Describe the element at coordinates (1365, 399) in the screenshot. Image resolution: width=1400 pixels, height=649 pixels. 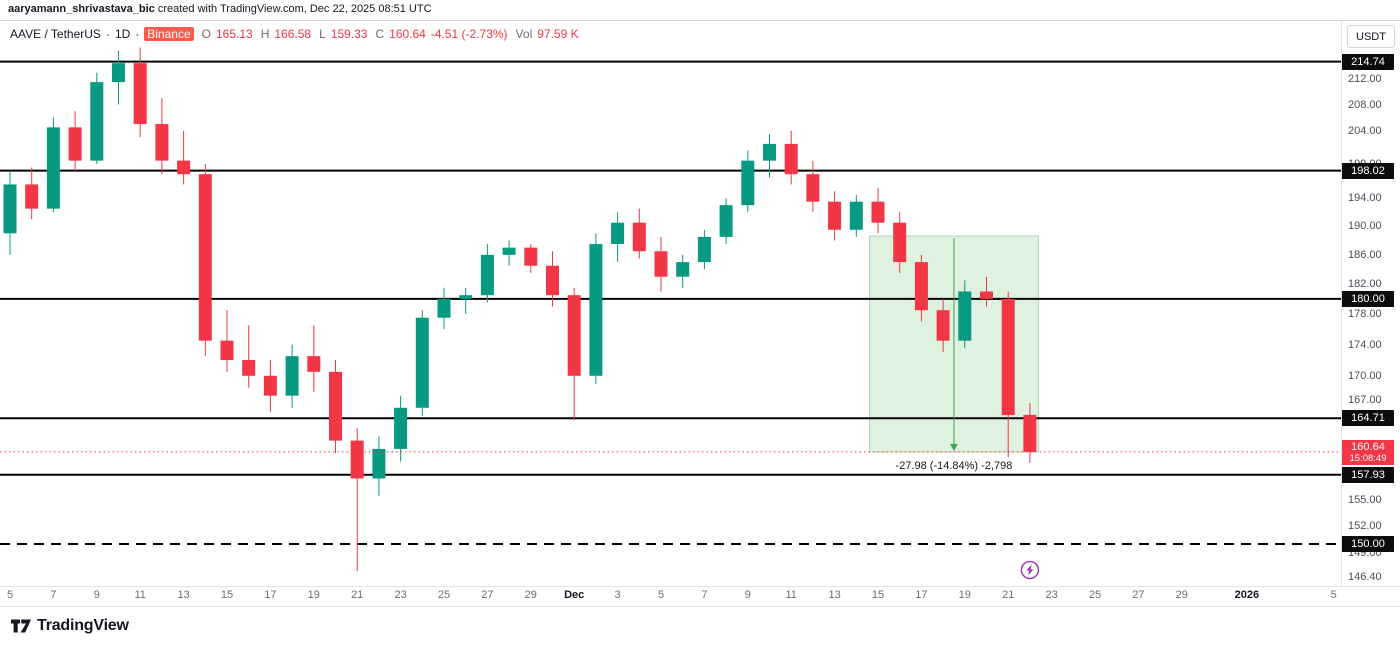
I see `price-tick-label: 167.00` at that location.